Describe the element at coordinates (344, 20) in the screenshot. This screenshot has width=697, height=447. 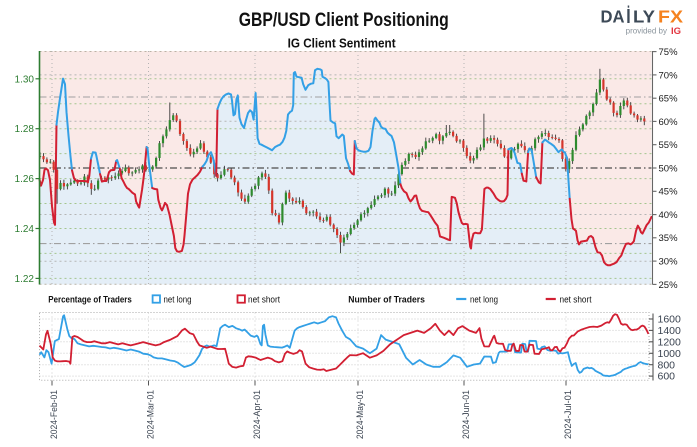
I see `svg-text: GBP/USD Client Positioning` at that location.